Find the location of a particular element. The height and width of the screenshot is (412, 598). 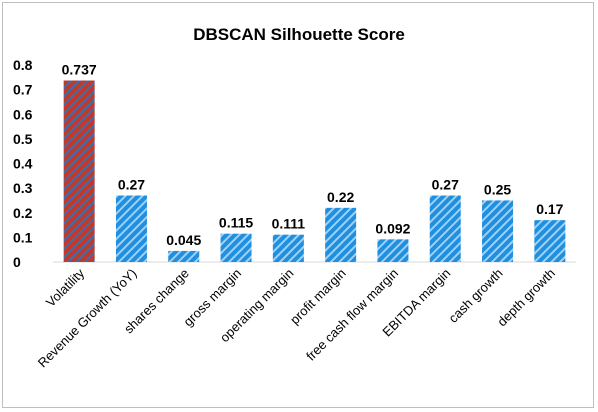

data-label: 0.111 is located at coordinates (289, 224).